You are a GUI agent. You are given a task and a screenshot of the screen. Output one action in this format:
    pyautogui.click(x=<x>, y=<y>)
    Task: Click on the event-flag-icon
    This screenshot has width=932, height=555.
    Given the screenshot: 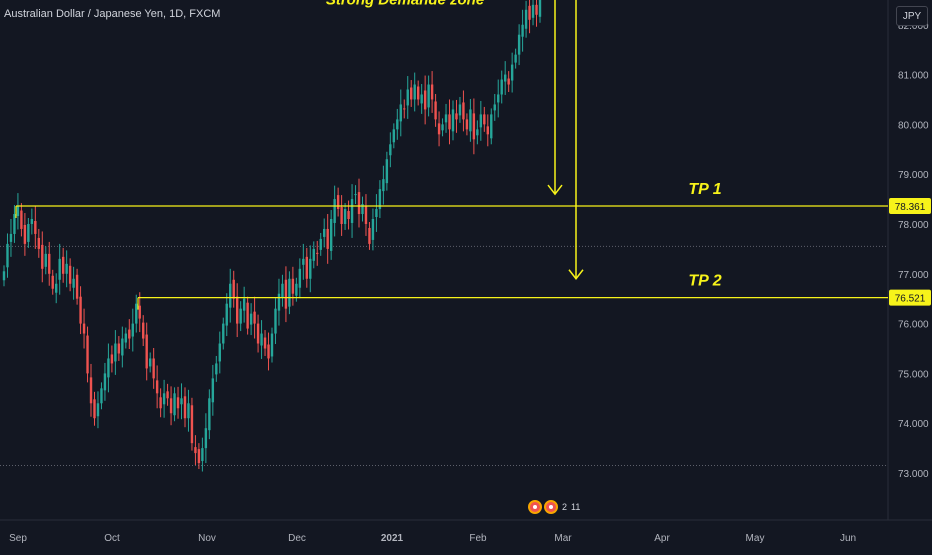 What is the action you would take?
    pyautogui.click(x=535, y=507)
    